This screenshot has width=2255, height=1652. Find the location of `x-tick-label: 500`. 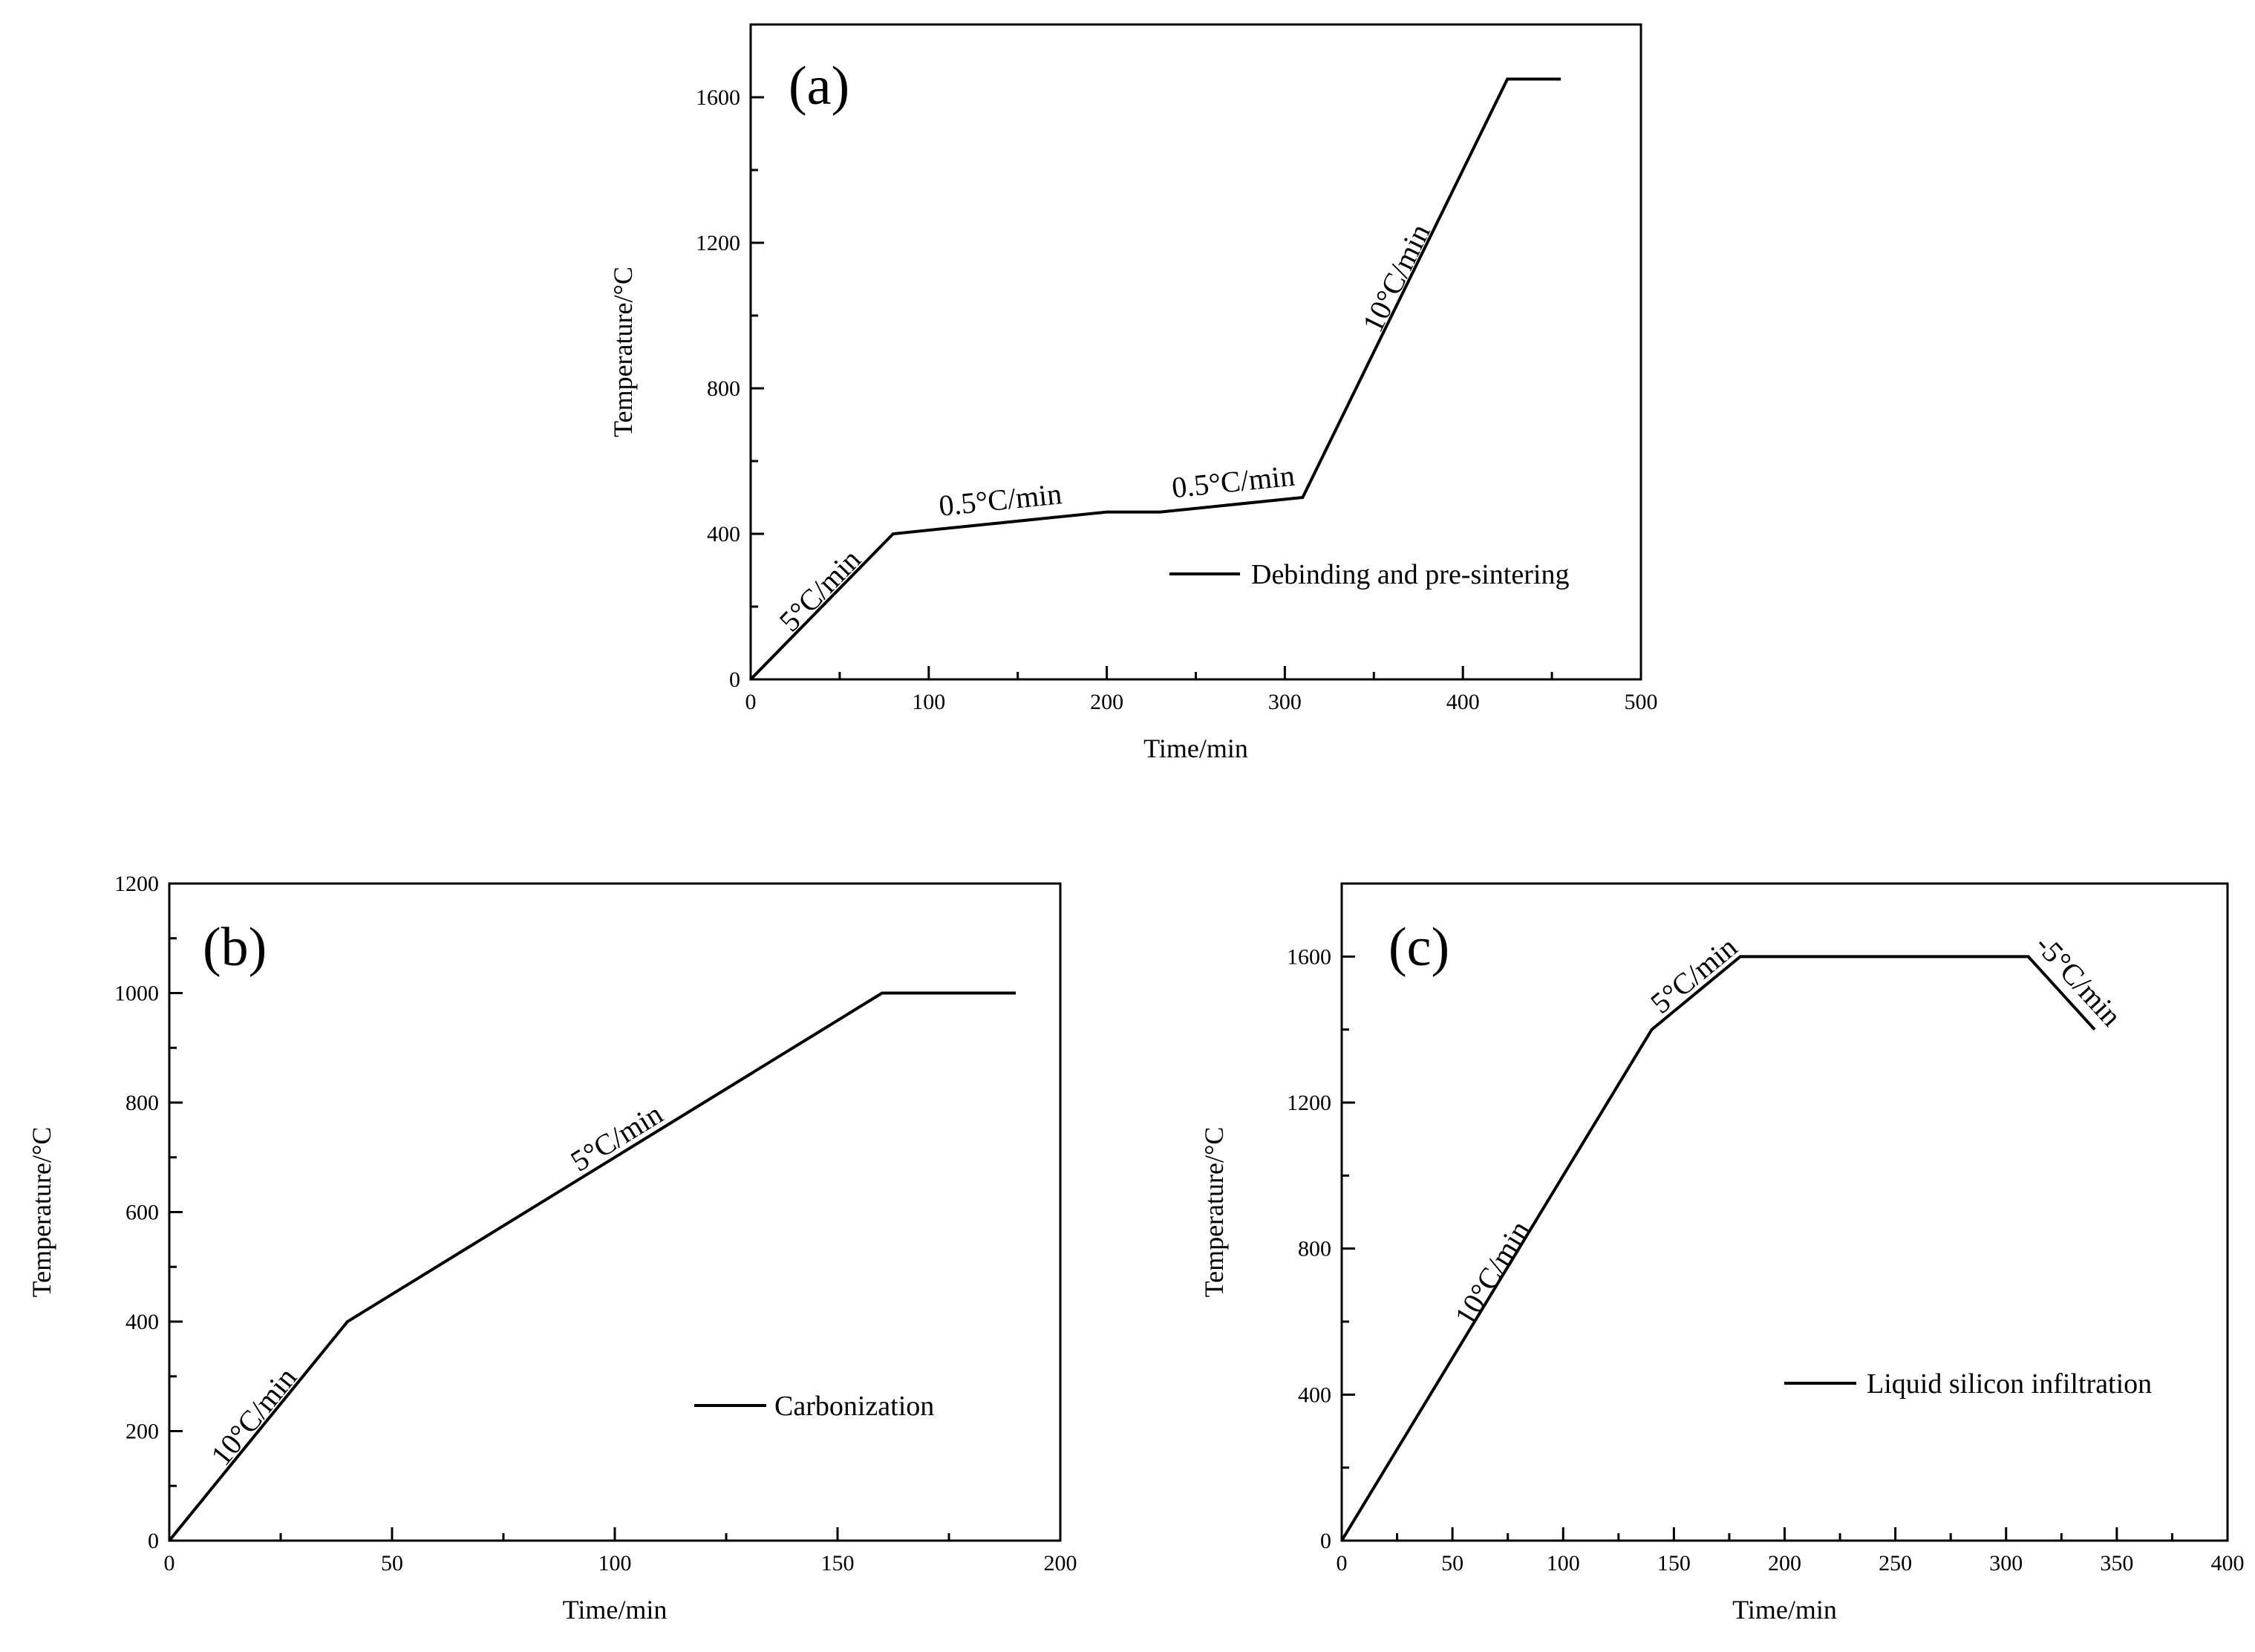

x-tick-label: 500 is located at coordinates (1641, 702).